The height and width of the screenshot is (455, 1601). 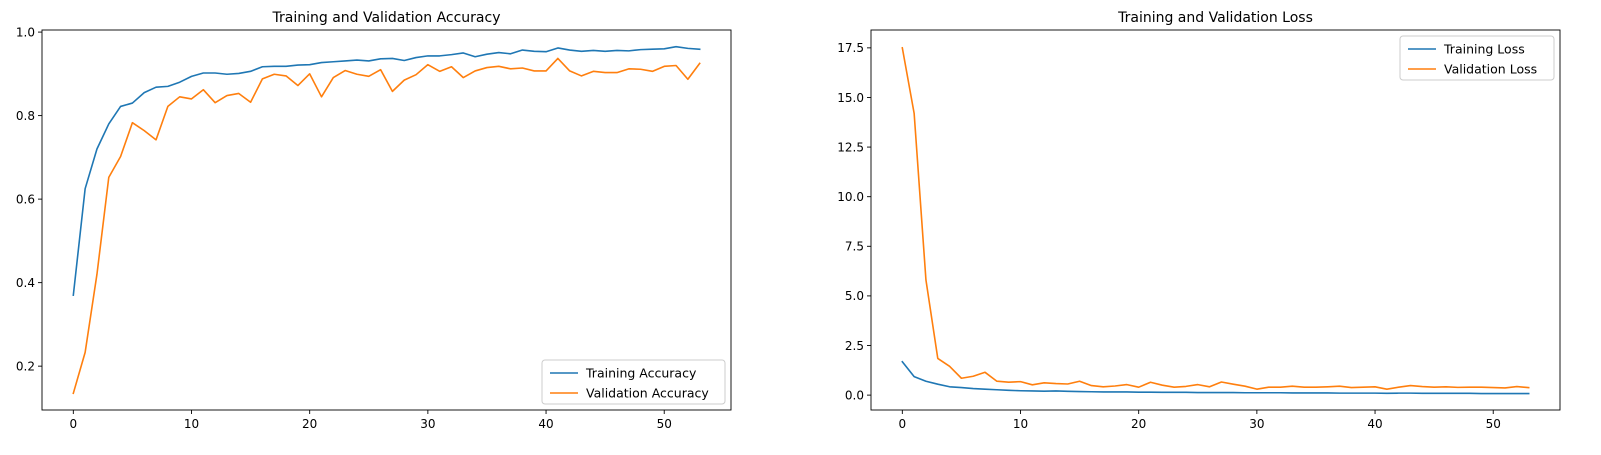 What do you see at coordinates (1490, 69) in the screenshot?
I see `loss-legend-label-validation: Validation Loss` at bounding box center [1490, 69].